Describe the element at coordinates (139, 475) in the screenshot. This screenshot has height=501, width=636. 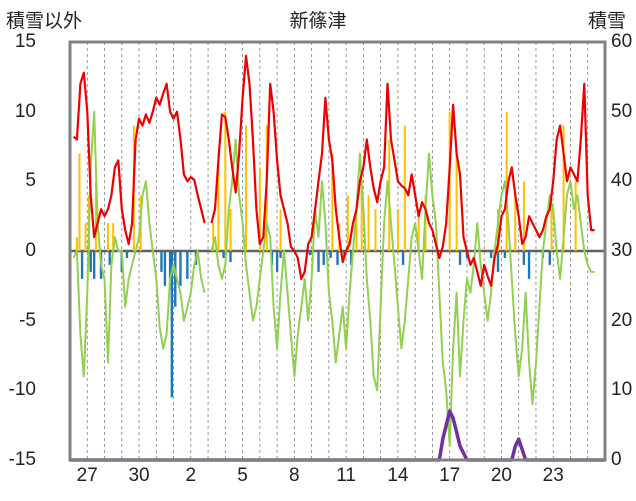
I see `x-tick: 30` at that location.